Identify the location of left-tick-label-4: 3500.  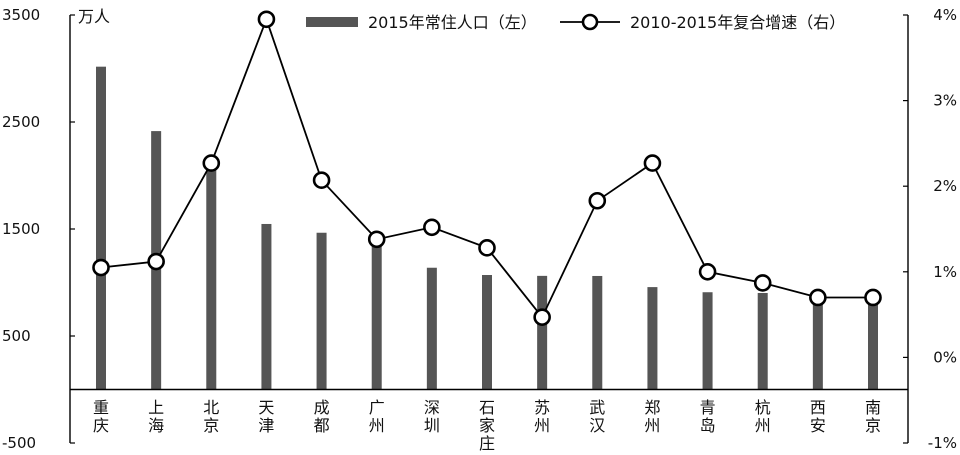
(21, 15).